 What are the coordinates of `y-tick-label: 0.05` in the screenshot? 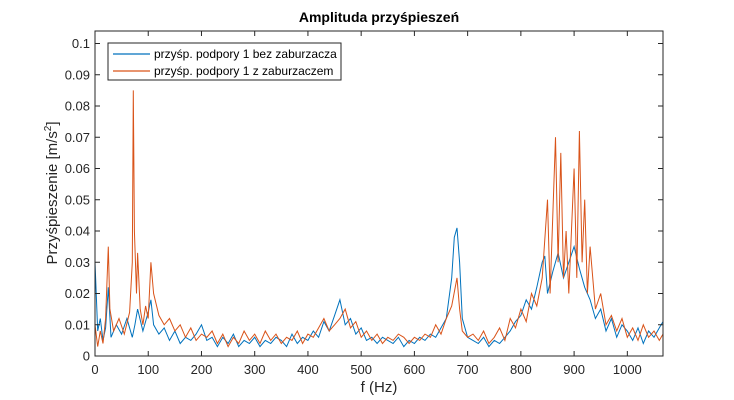 It's located at (77, 199).